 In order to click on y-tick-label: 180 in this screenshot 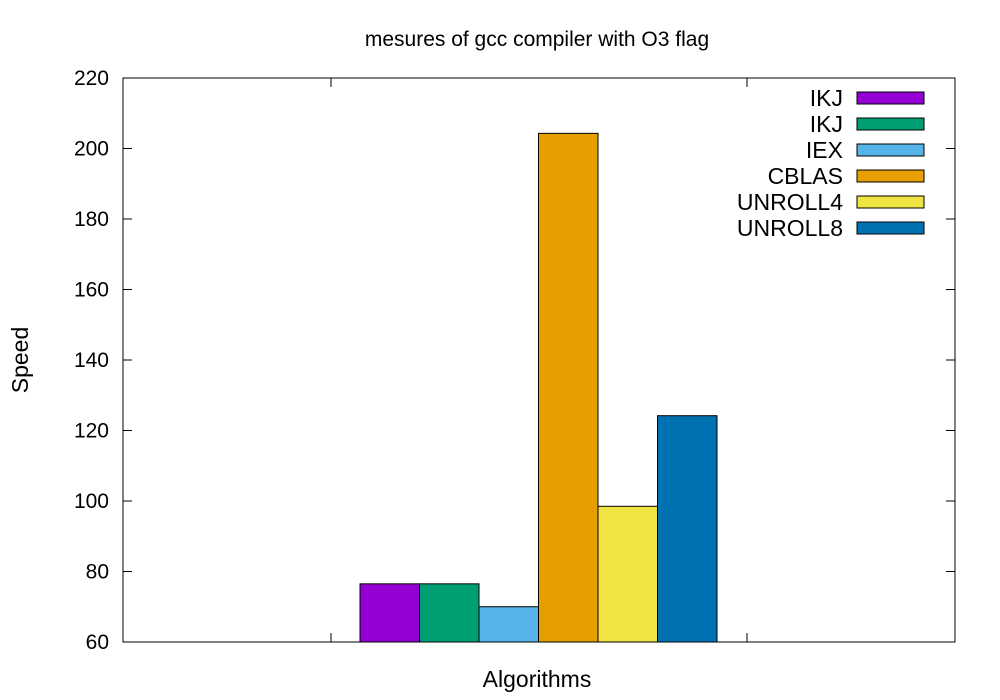, I will do `click(91, 219)`.